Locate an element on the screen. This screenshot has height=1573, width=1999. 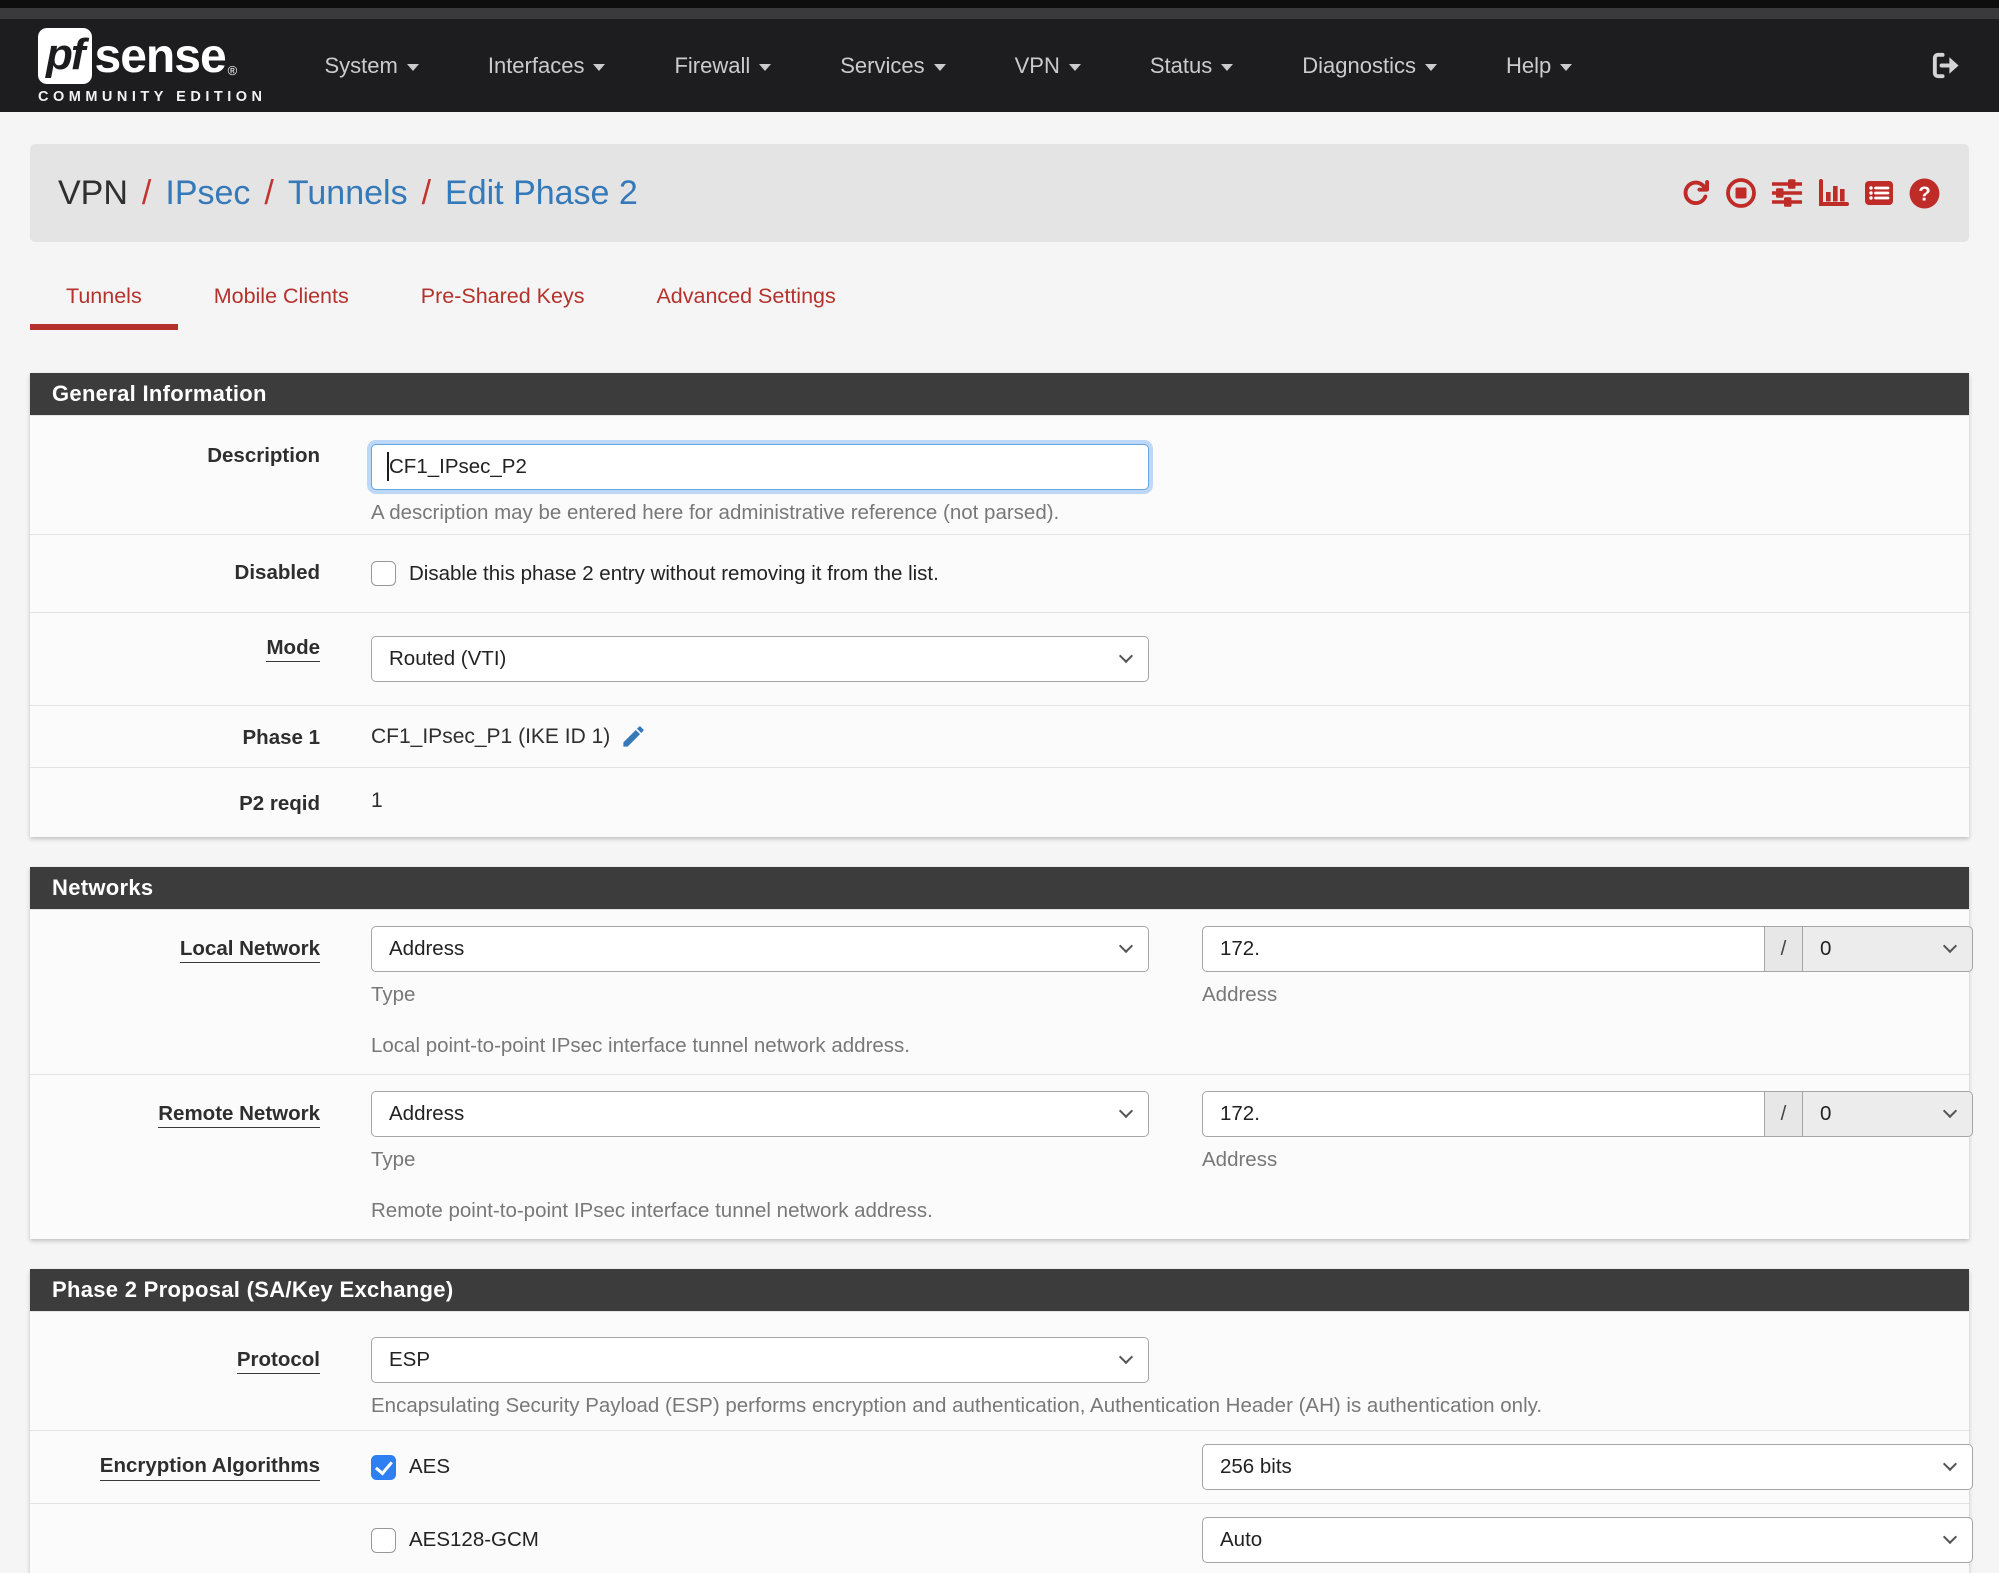
pf-logo-box: pf is located at coordinates (65, 56).